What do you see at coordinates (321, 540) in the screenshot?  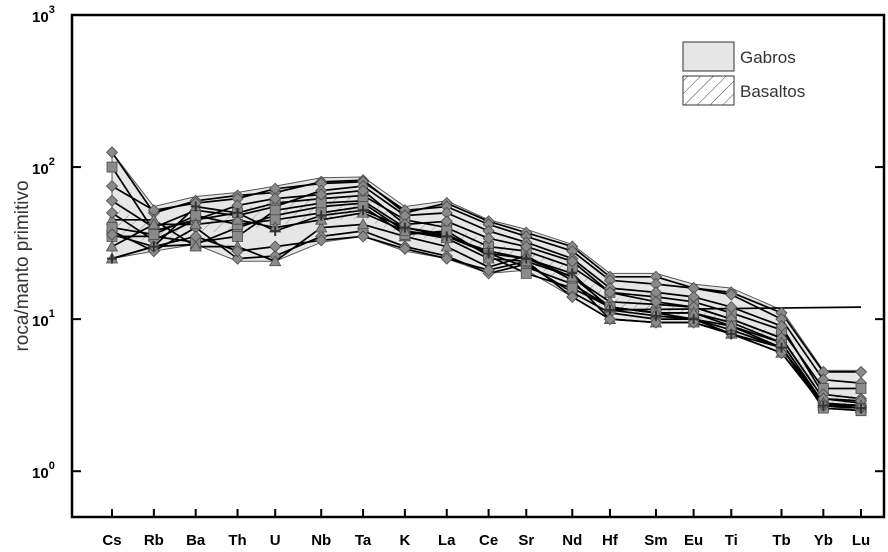 I see `x-tick-label-5: Nb` at bounding box center [321, 540].